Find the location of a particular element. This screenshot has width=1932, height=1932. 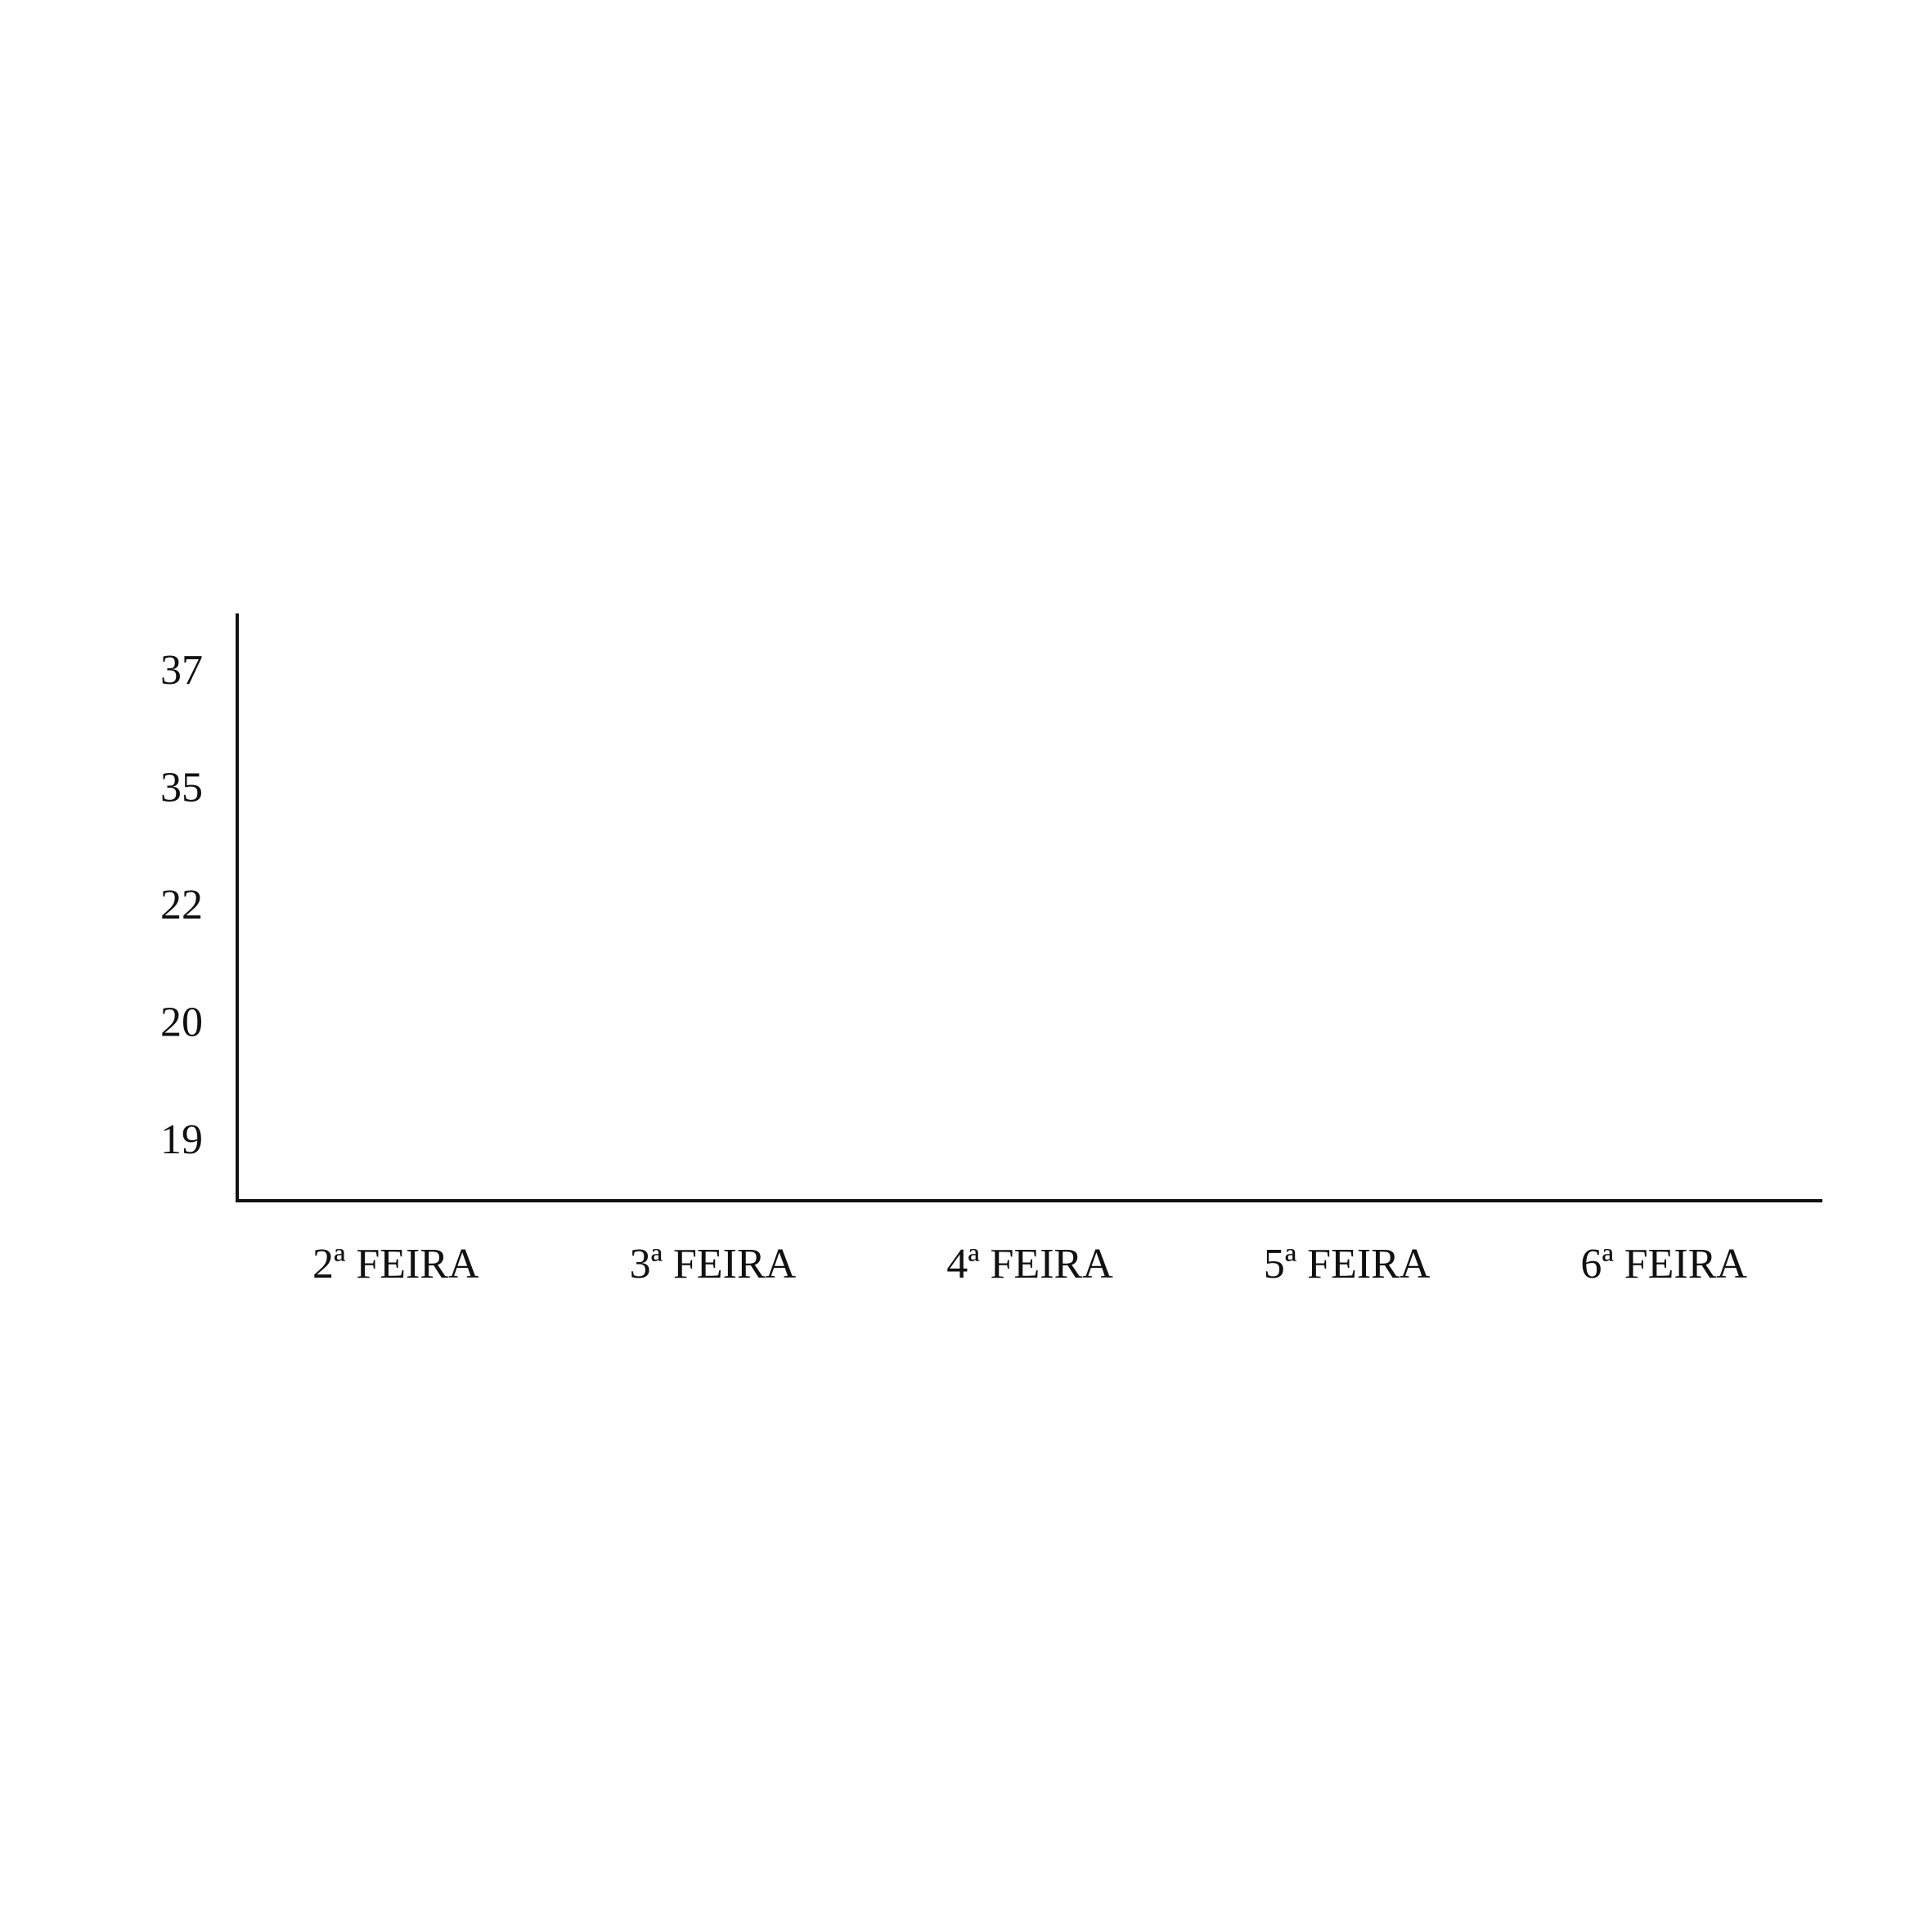

y-tick-label: 22 is located at coordinates (181, 905).